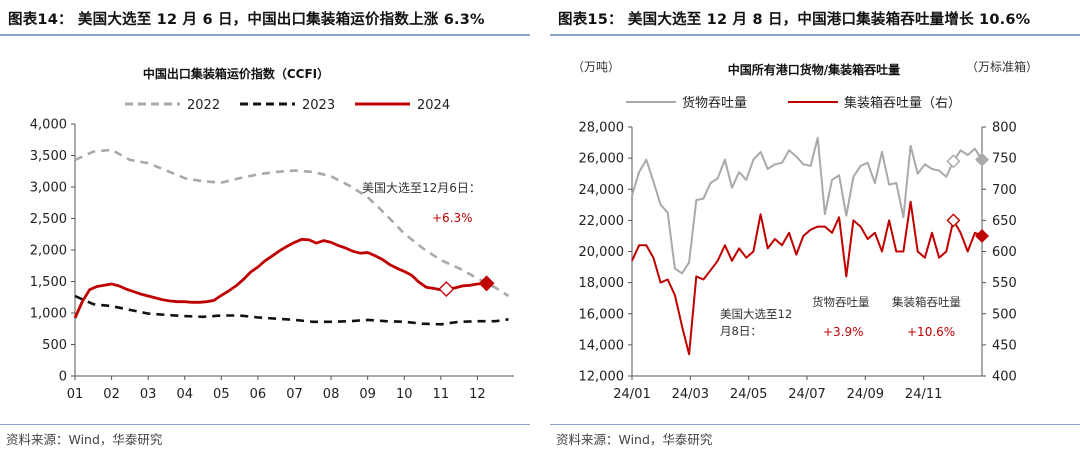 This screenshot has width=1080, height=456. Describe the element at coordinates (1004, 190) in the screenshot. I see `right-y-tick-label: 700` at that location.